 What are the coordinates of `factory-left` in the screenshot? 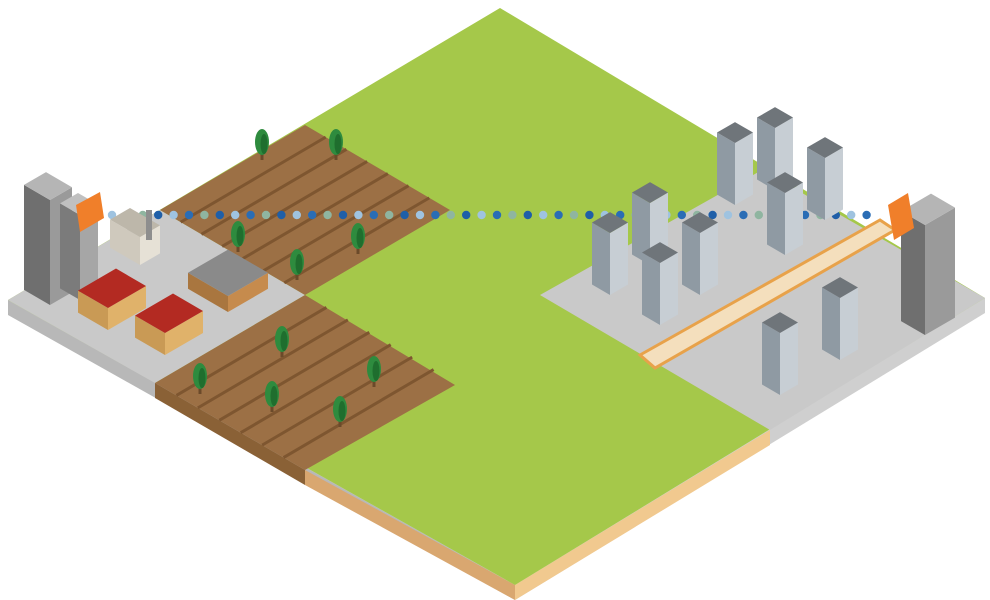 It's located at (125, 242).